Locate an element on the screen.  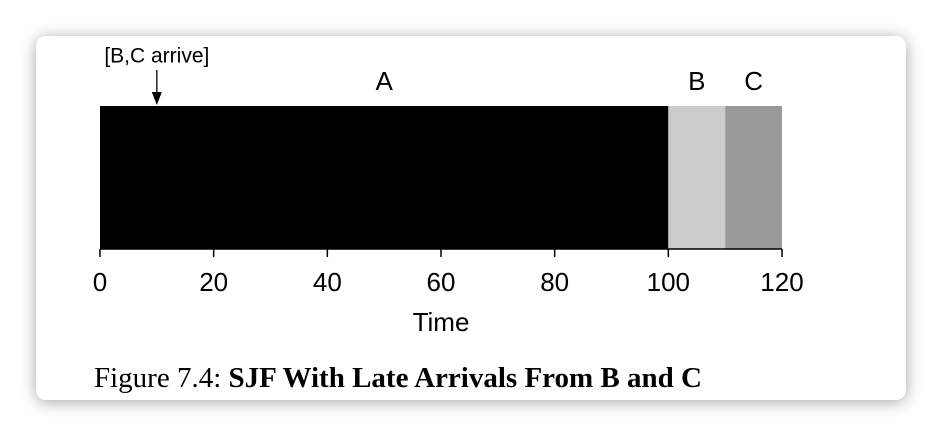
x-tick-label: 60 is located at coordinates (441, 282).